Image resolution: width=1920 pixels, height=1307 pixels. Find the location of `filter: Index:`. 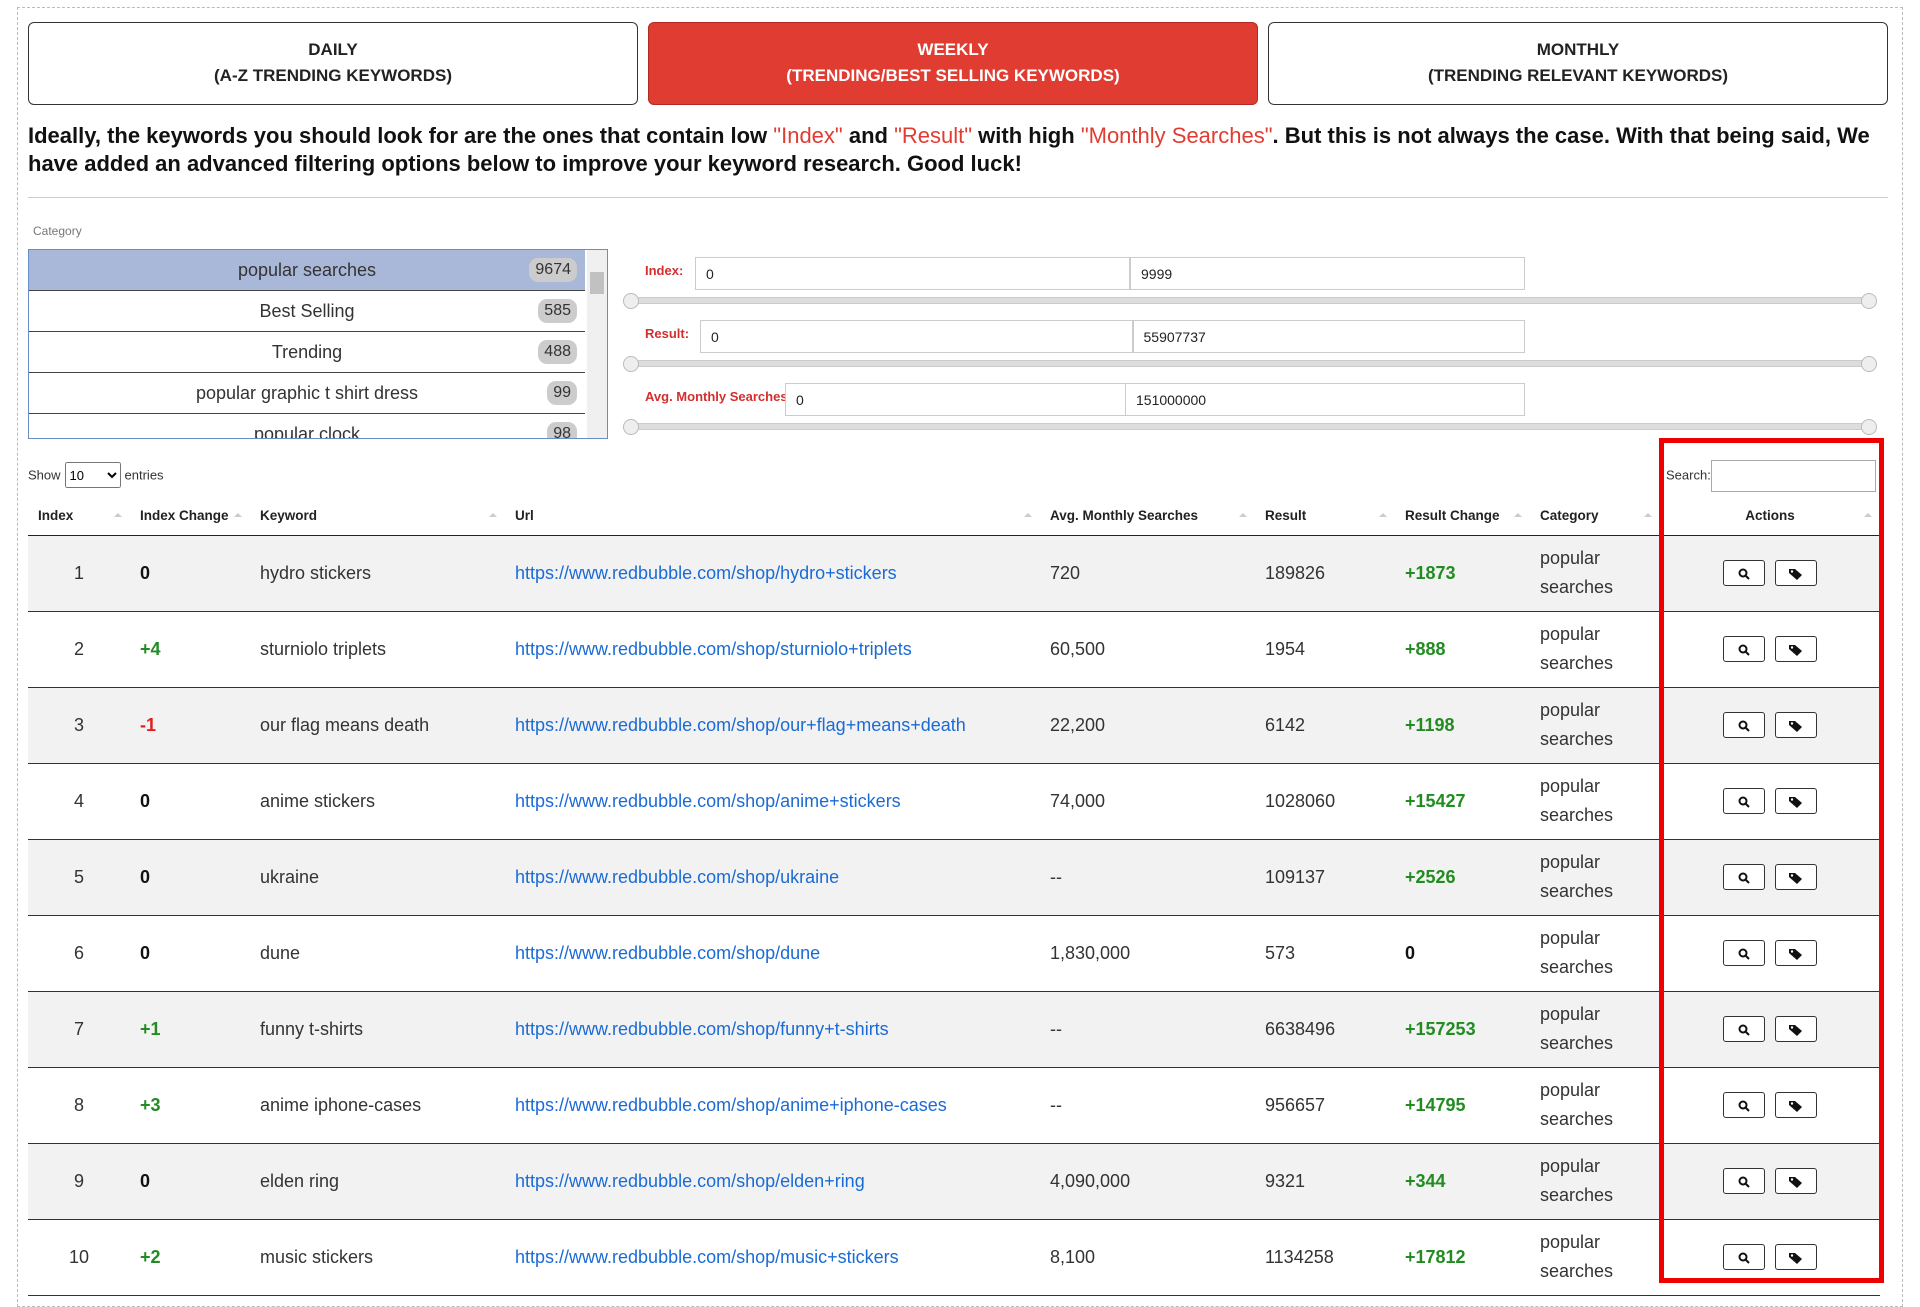

filter: Index: is located at coordinates (1250, 288).